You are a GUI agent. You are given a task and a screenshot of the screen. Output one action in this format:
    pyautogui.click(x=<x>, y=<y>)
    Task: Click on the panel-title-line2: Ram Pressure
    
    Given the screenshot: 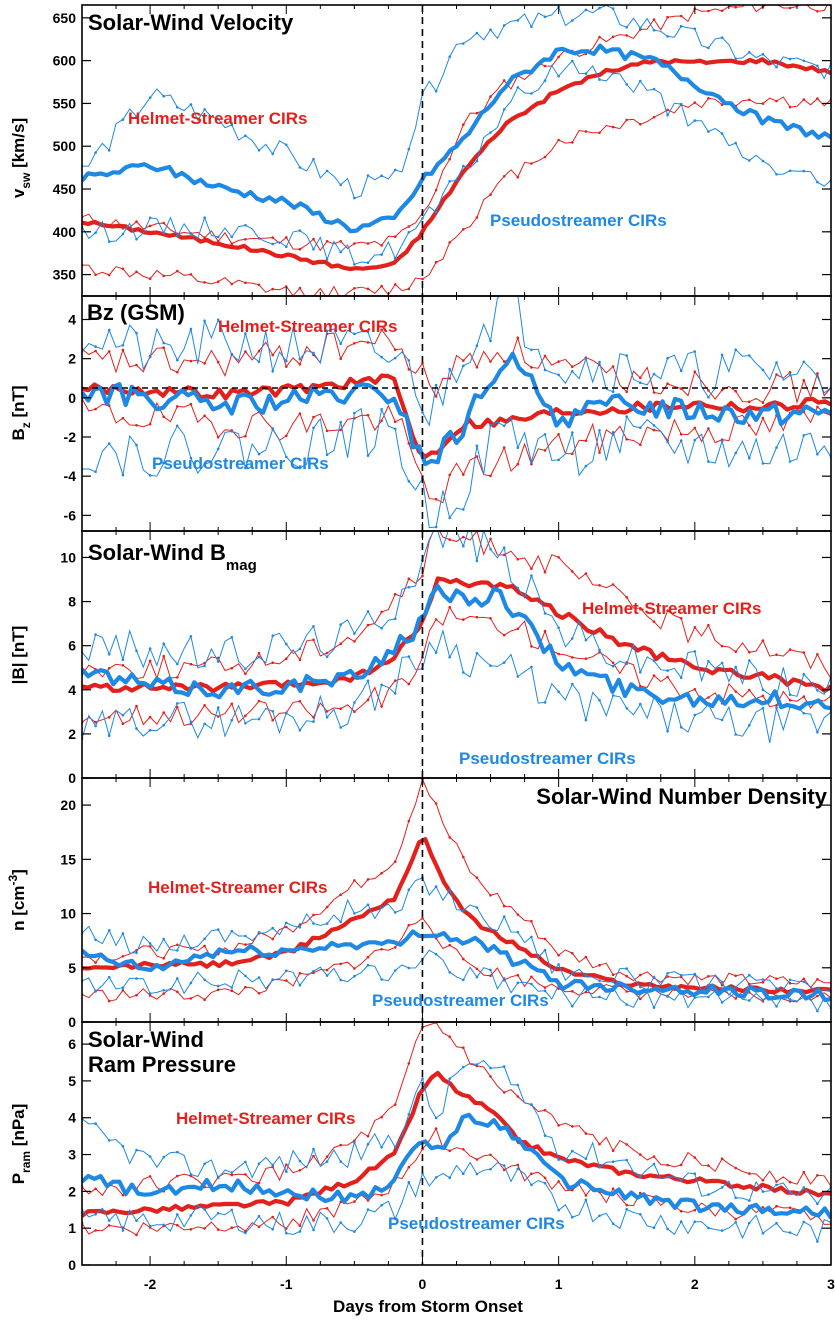 What is the action you would take?
    pyautogui.click(x=162, y=1064)
    